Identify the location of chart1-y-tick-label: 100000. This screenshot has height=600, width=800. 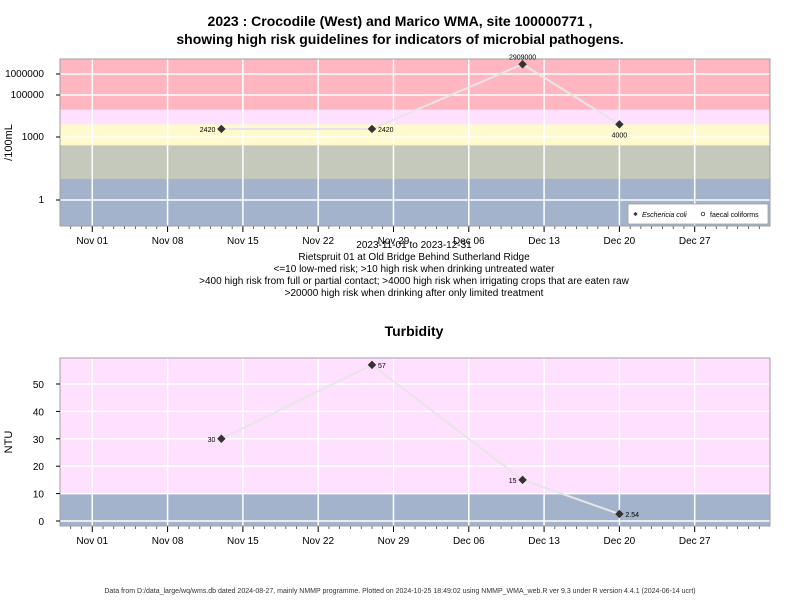
(28, 95).